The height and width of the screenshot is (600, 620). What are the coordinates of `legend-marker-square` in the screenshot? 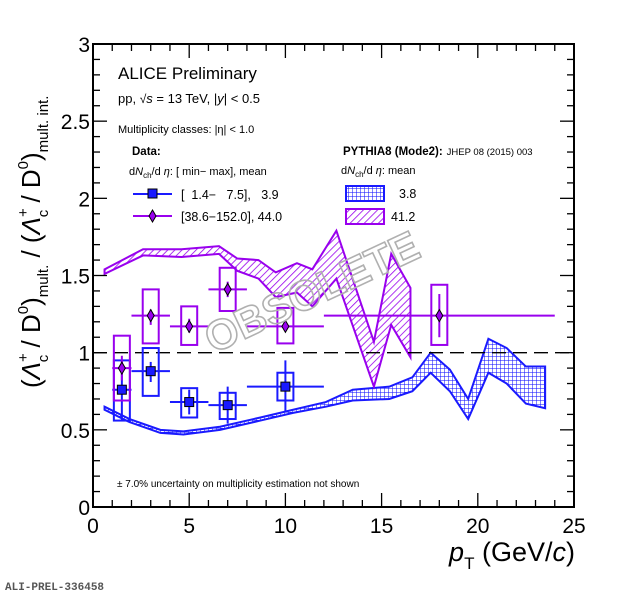 It's located at (152, 193).